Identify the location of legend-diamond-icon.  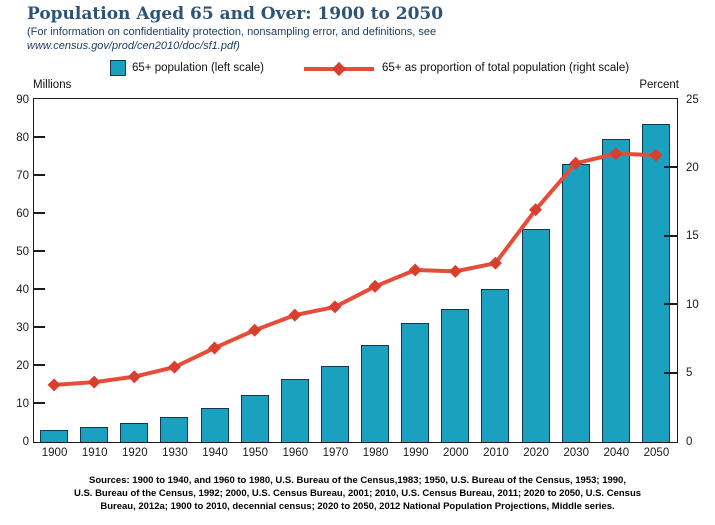
(339, 69).